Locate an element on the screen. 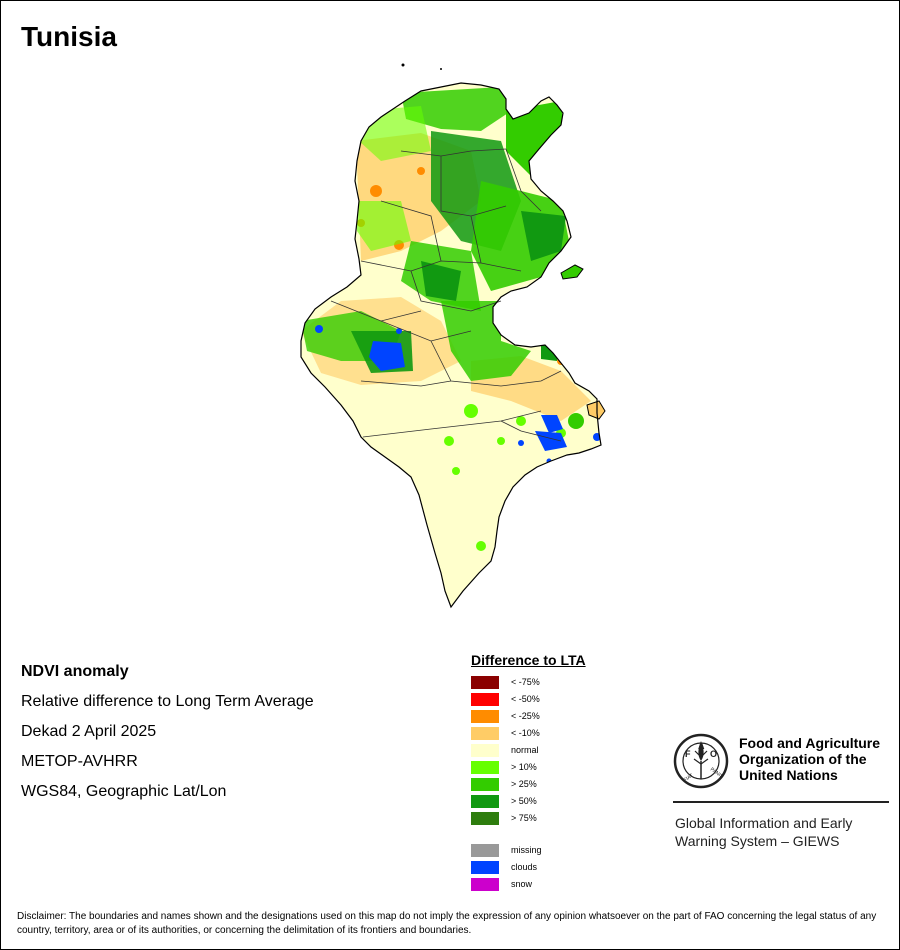  fao-name-line: United Nations is located at coordinates (788, 775).